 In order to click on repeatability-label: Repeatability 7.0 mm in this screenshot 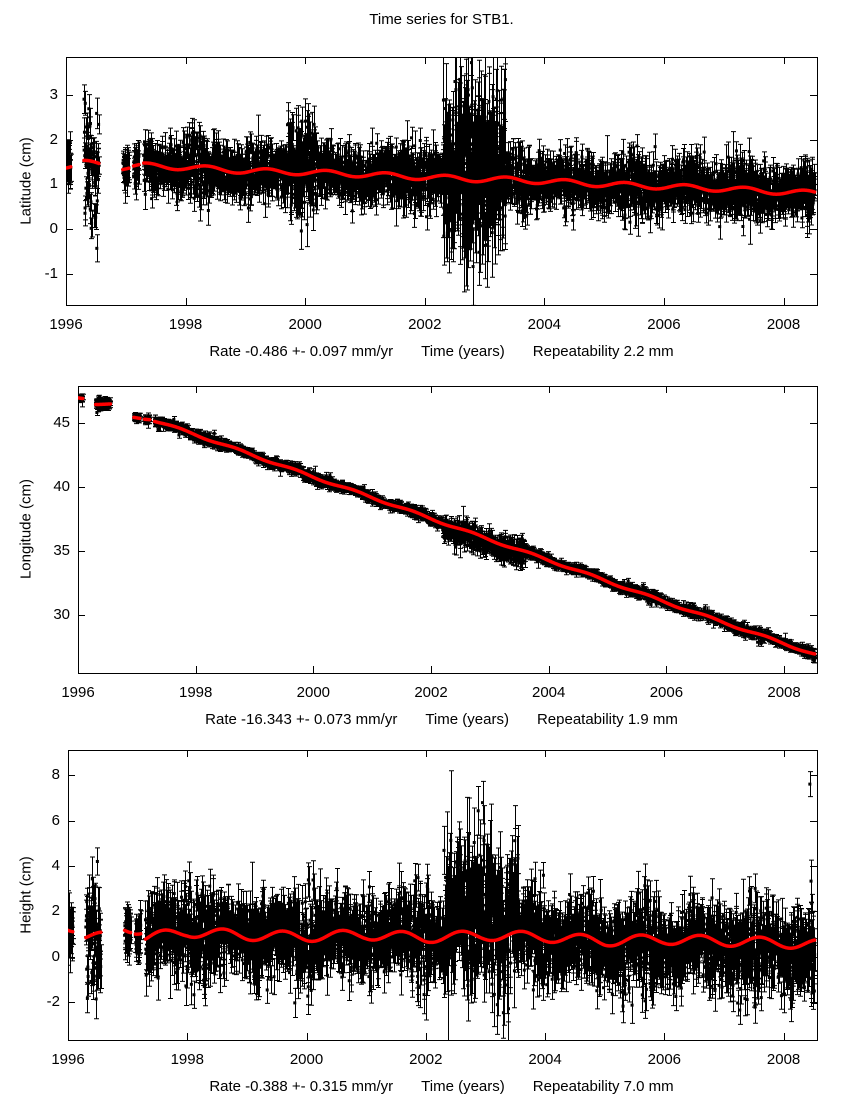, I will do `click(603, 1086)`.